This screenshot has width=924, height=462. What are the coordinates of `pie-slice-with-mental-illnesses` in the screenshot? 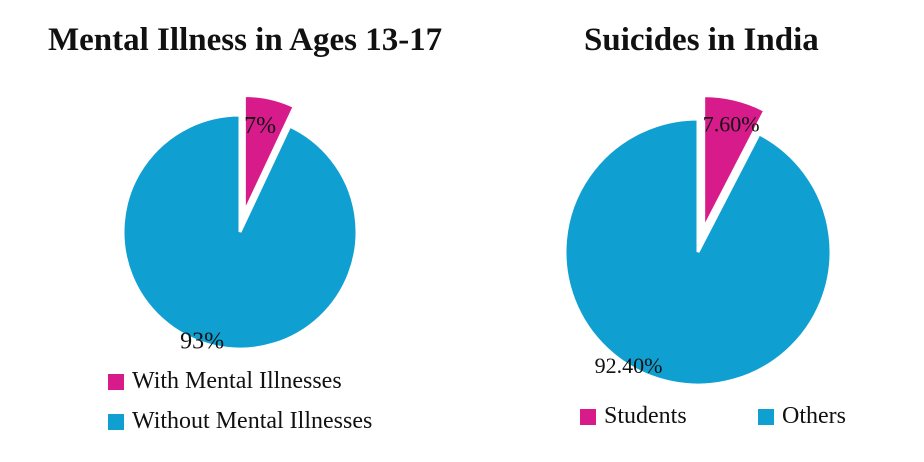 It's located at (269, 153).